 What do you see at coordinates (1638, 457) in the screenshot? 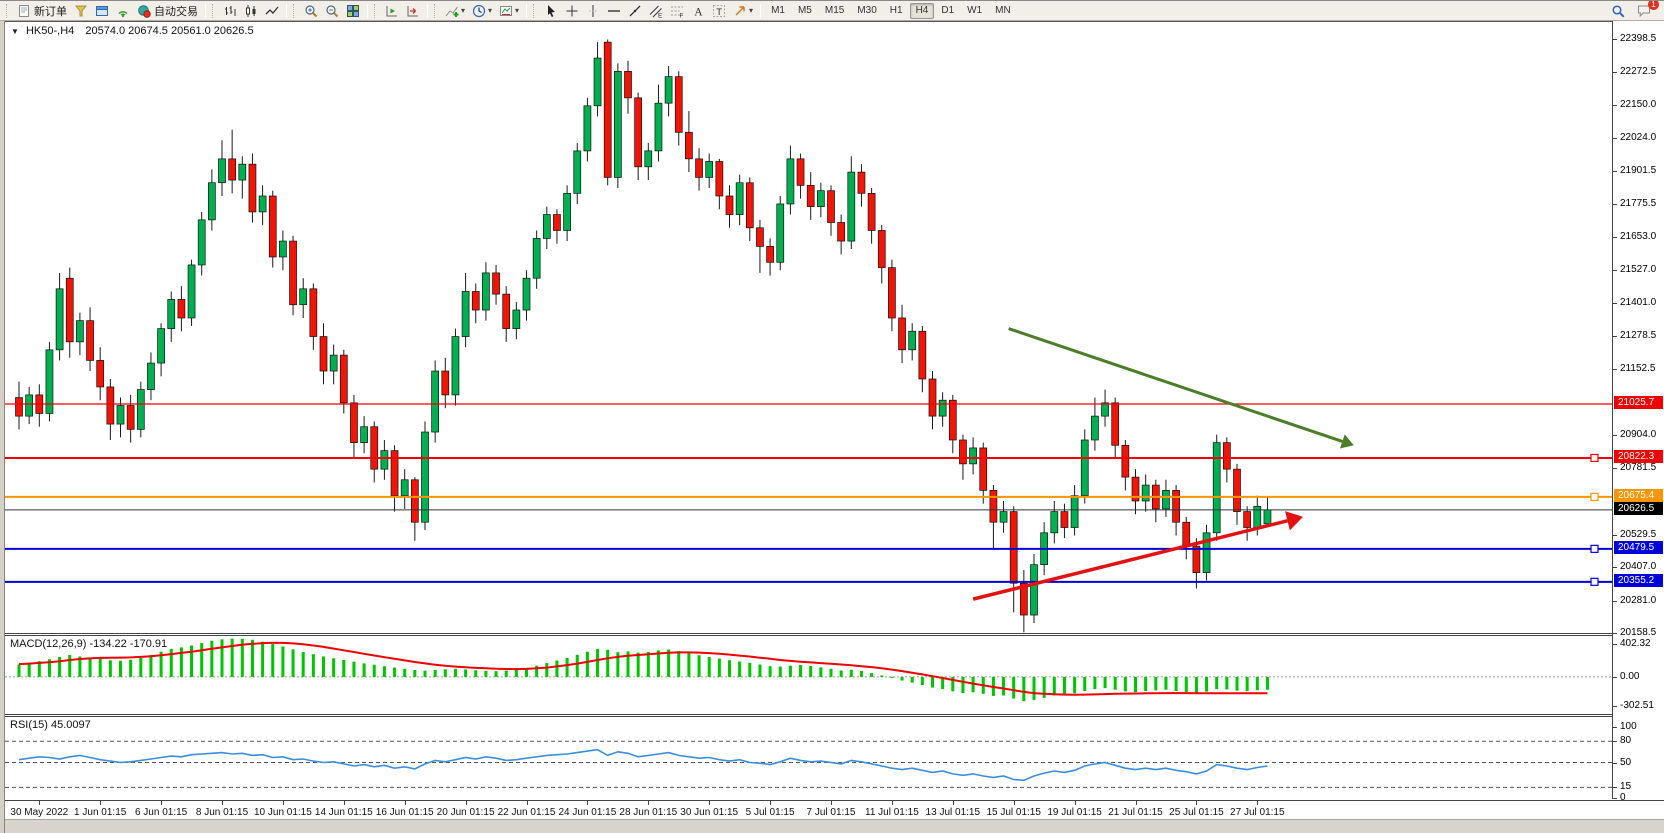
I see `price-tag-20822.3: 20822.3` at bounding box center [1638, 457].